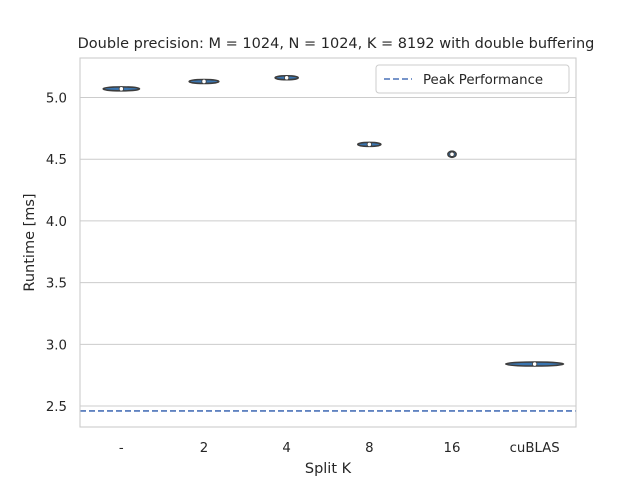 The height and width of the screenshot is (480, 640). I want to click on x-tick-label: cuBLAS, so click(535, 448).